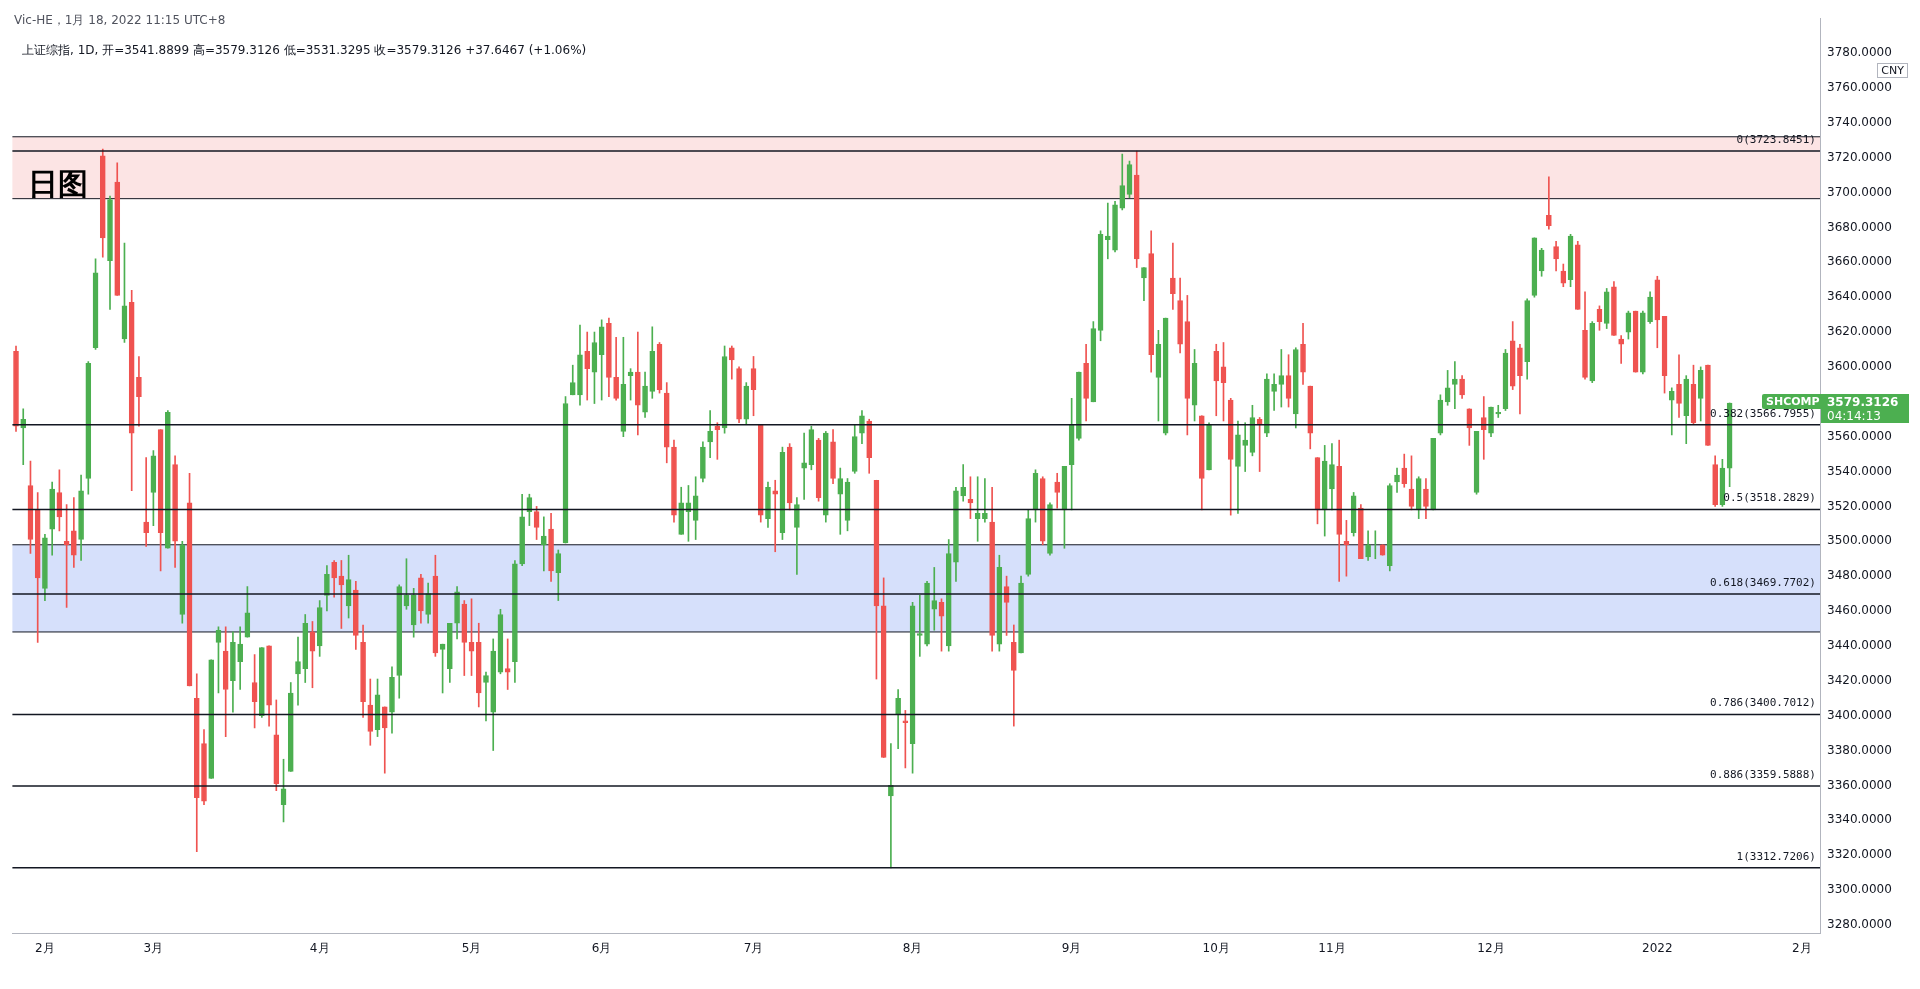 The width and height of the screenshot is (1920, 989). Describe the element at coordinates (601, 947) in the screenshot. I see `x-tick-label: 6月` at that location.